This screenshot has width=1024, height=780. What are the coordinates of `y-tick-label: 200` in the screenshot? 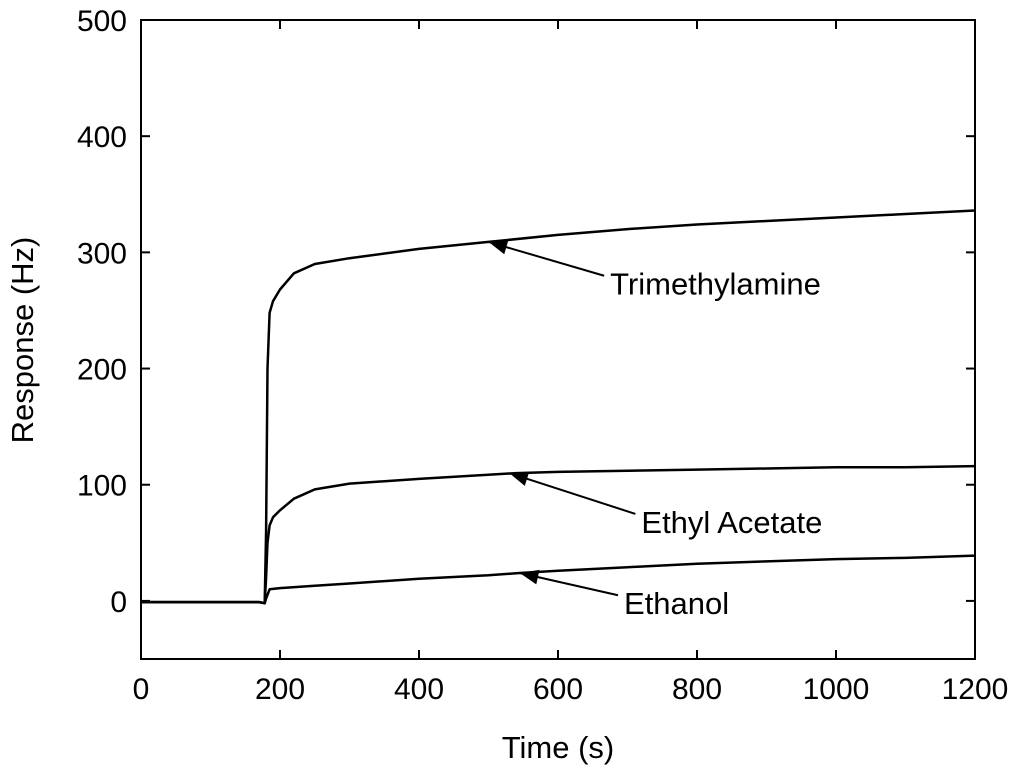 It's located at (102, 370).